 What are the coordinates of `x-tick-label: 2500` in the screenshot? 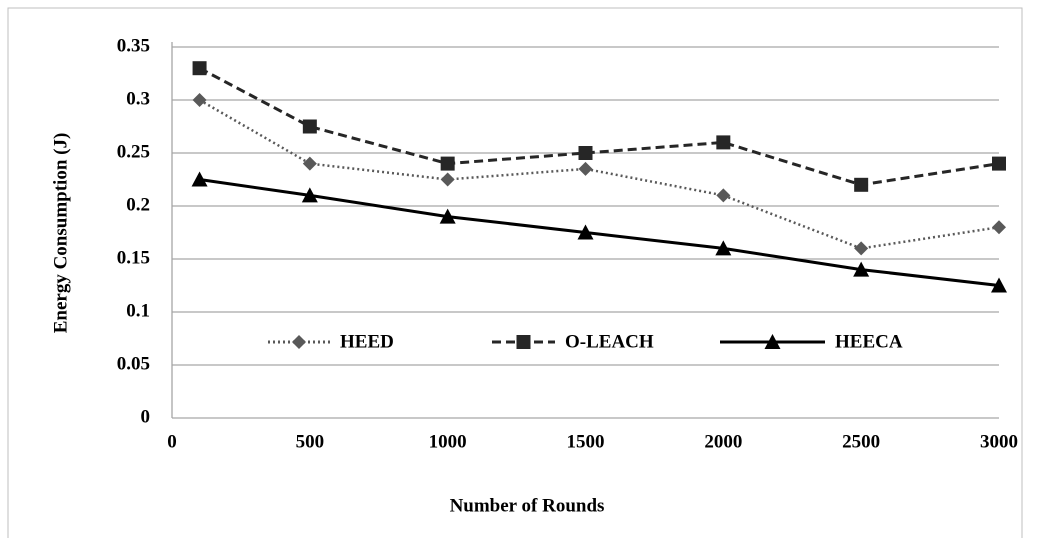 It's located at (861, 441).